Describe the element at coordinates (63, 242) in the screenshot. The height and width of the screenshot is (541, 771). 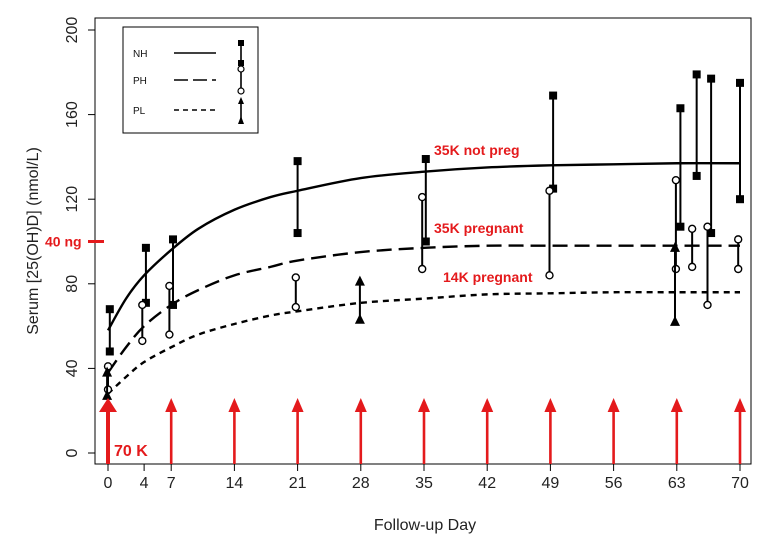
I see `annotation-40ng: 40 ng` at that location.